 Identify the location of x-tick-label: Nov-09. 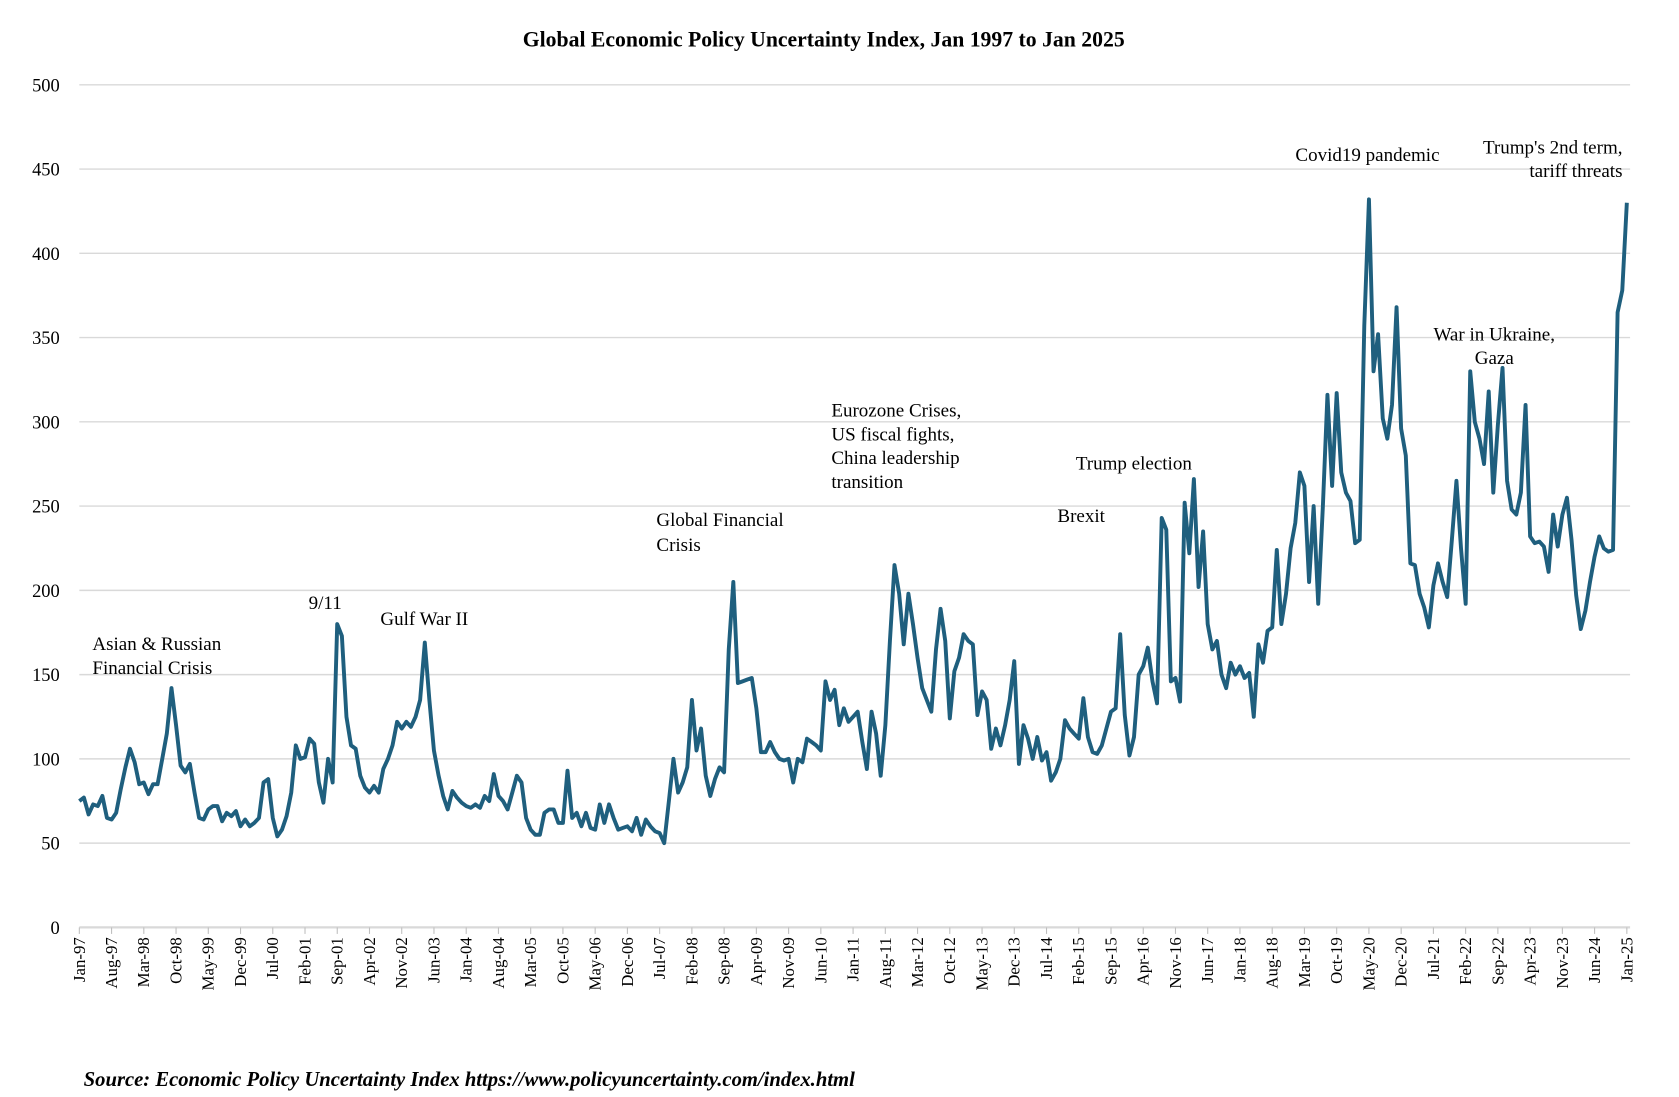
(788, 962).